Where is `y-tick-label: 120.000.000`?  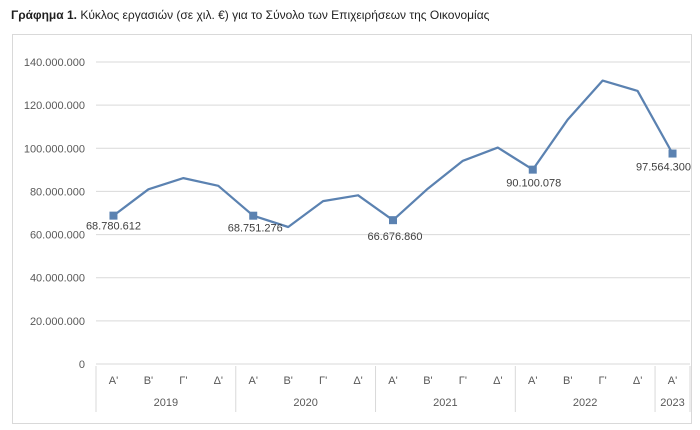 y-tick-label: 120.000.000 is located at coordinates (54, 106).